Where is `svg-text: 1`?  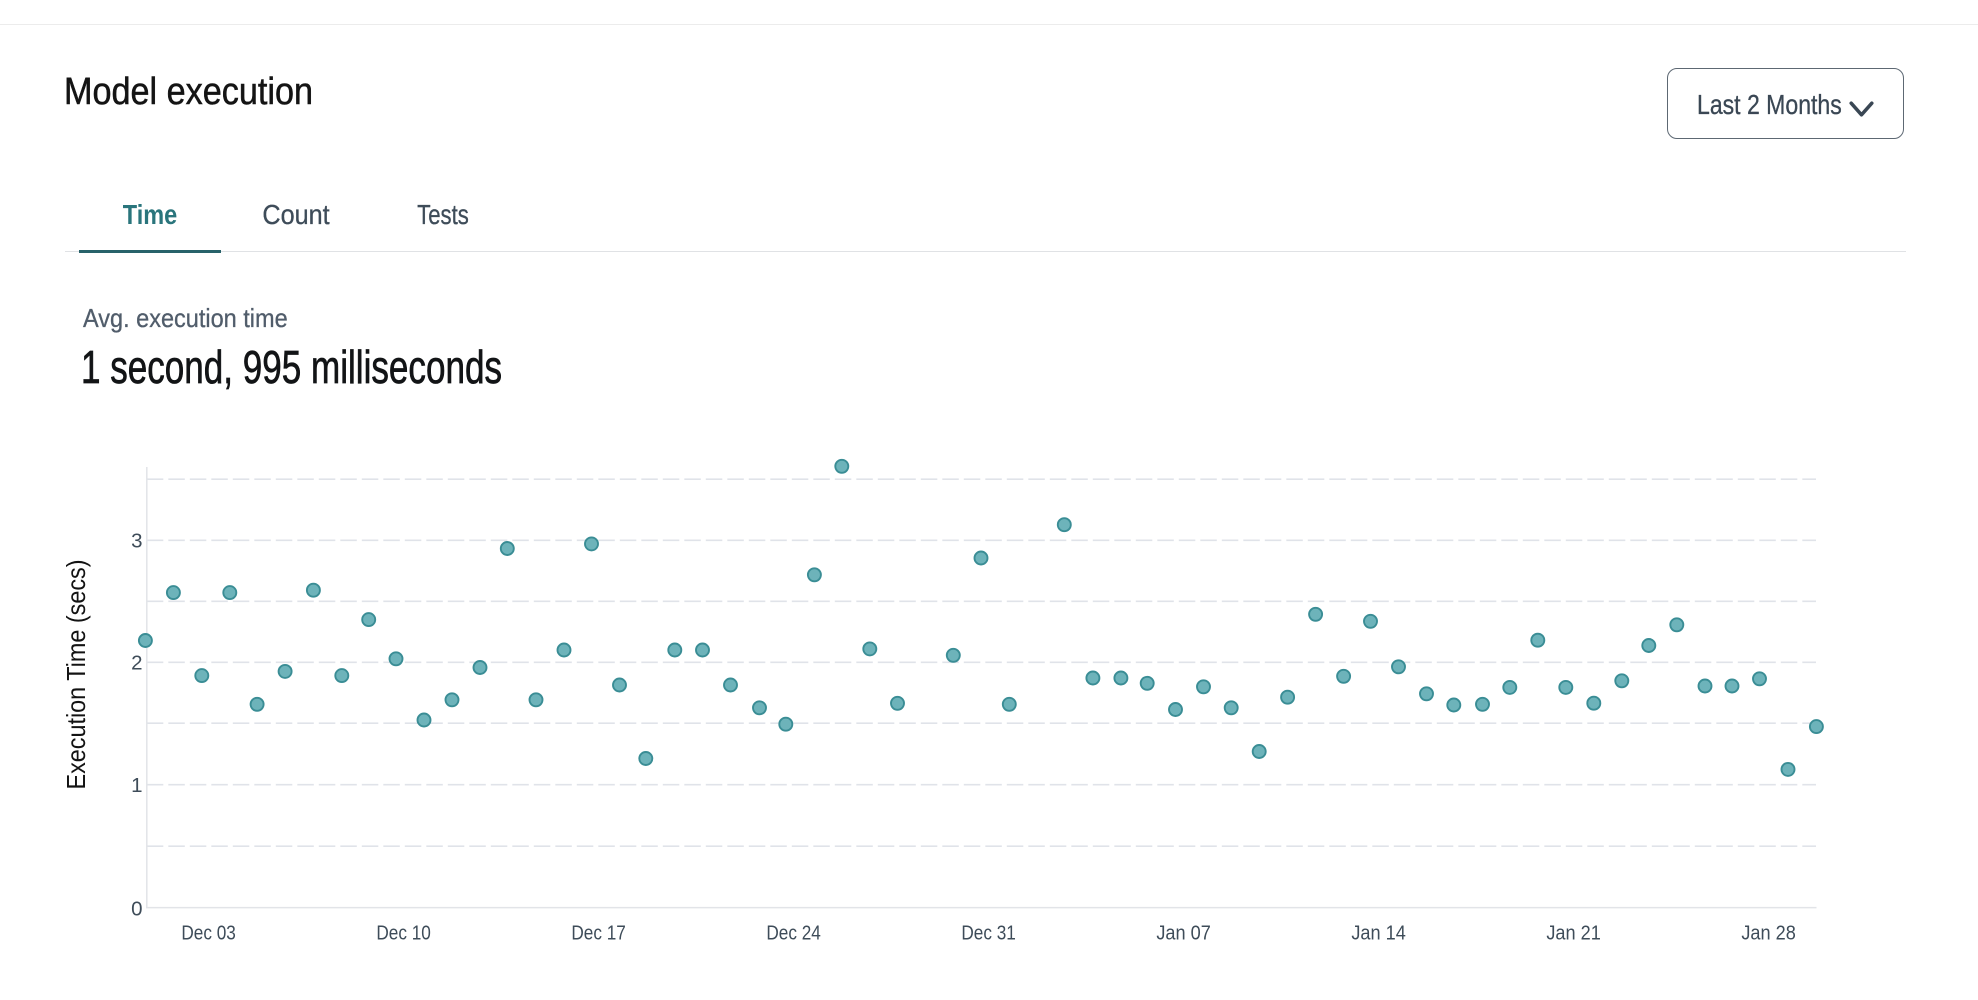 svg-text: 1 is located at coordinates (136, 785).